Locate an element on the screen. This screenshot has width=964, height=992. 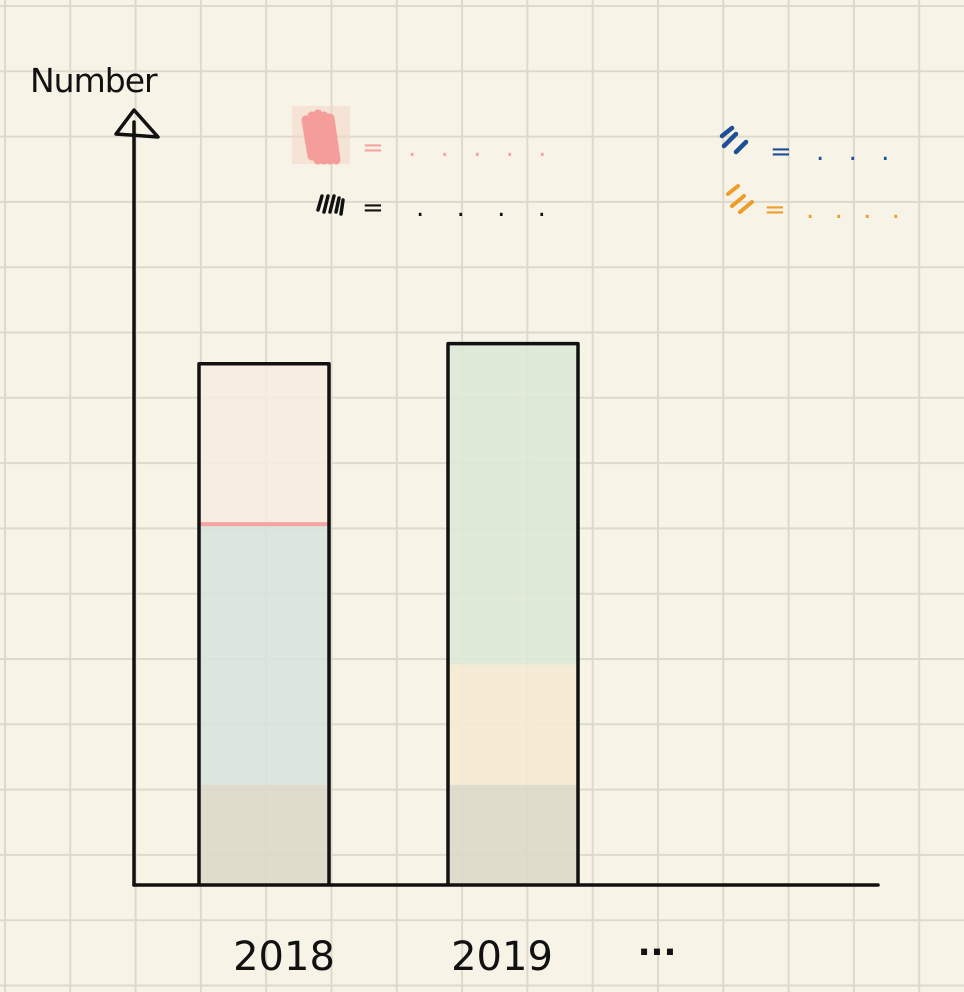
legend-text-blue: = . . . is located at coordinates (833, 152).